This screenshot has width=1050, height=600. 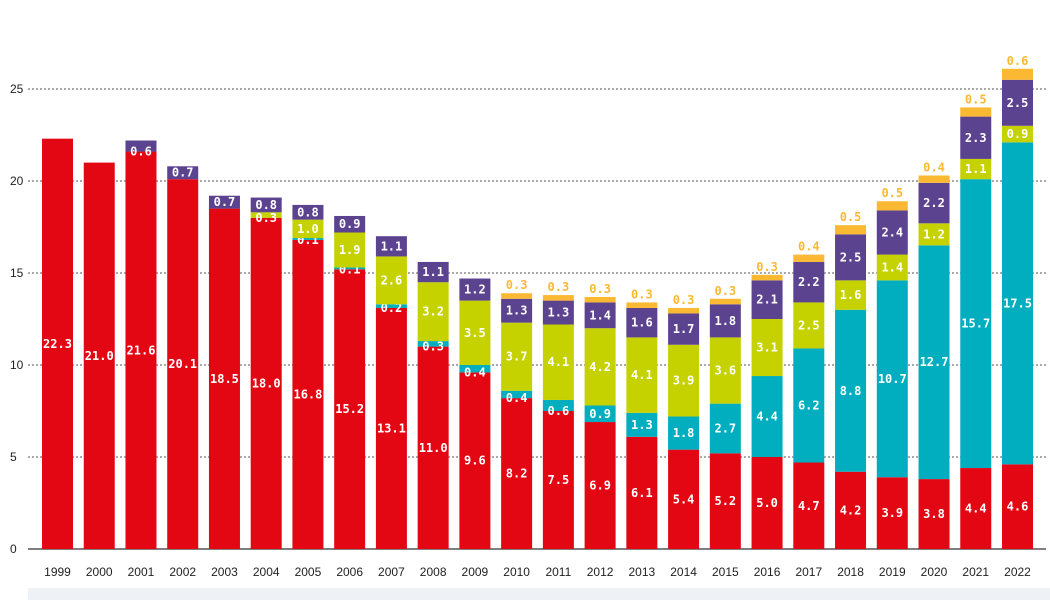 I want to click on x-tick-label: 2008, so click(x=433, y=572).